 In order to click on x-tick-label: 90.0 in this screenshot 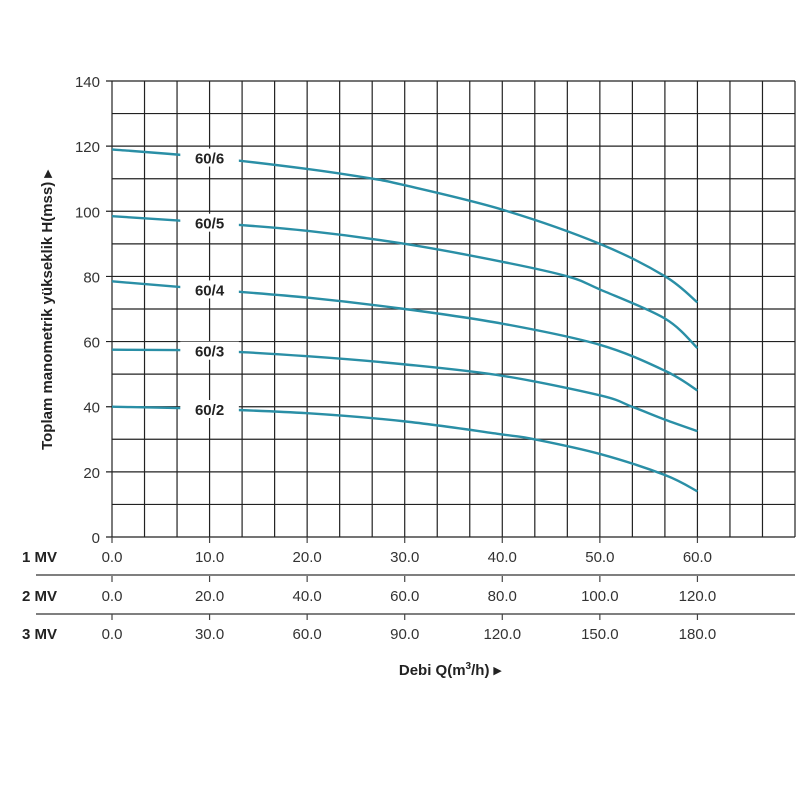, I will do `click(404, 634)`.